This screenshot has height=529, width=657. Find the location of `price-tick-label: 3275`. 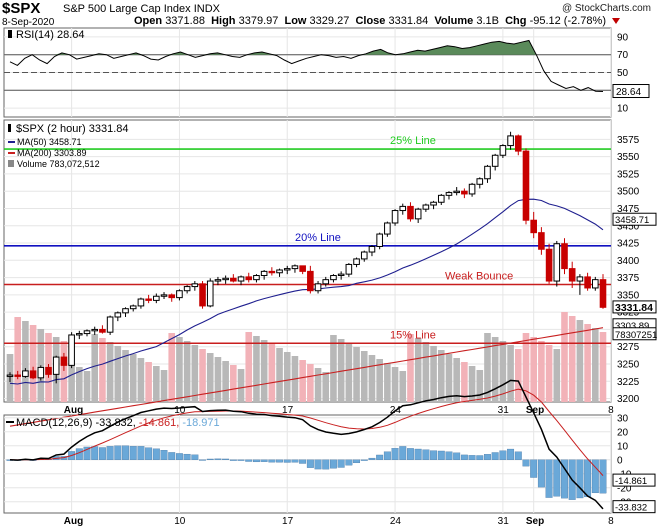

price-tick-label: 3275 is located at coordinates (628, 347).